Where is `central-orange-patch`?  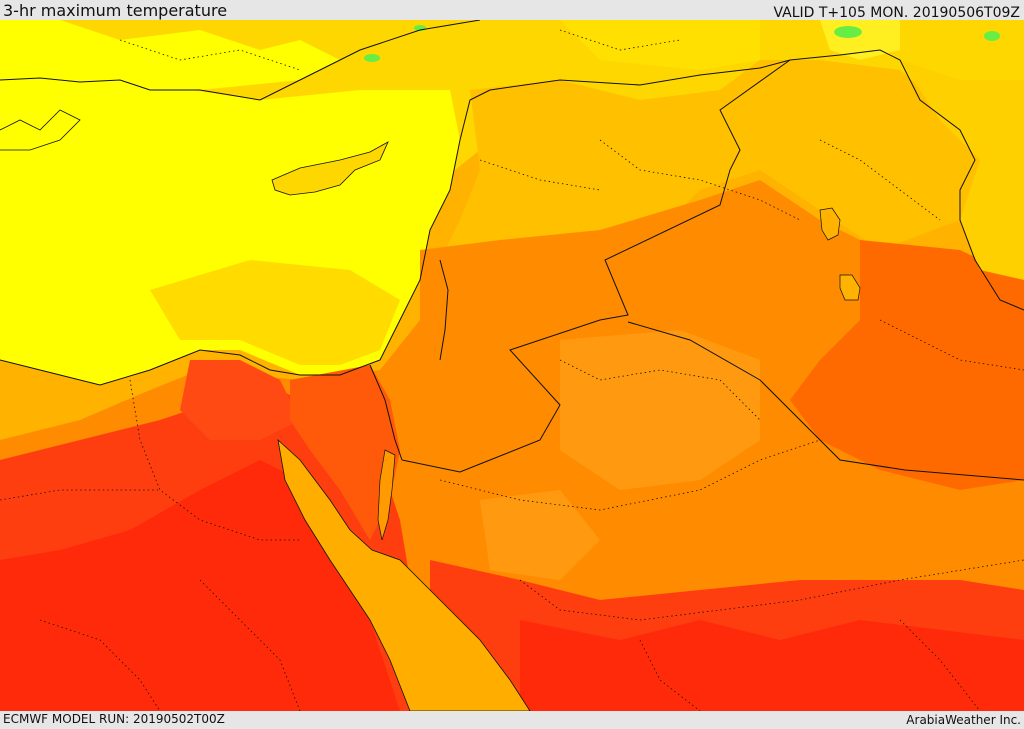 central-orange-patch is located at coordinates (660, 410).